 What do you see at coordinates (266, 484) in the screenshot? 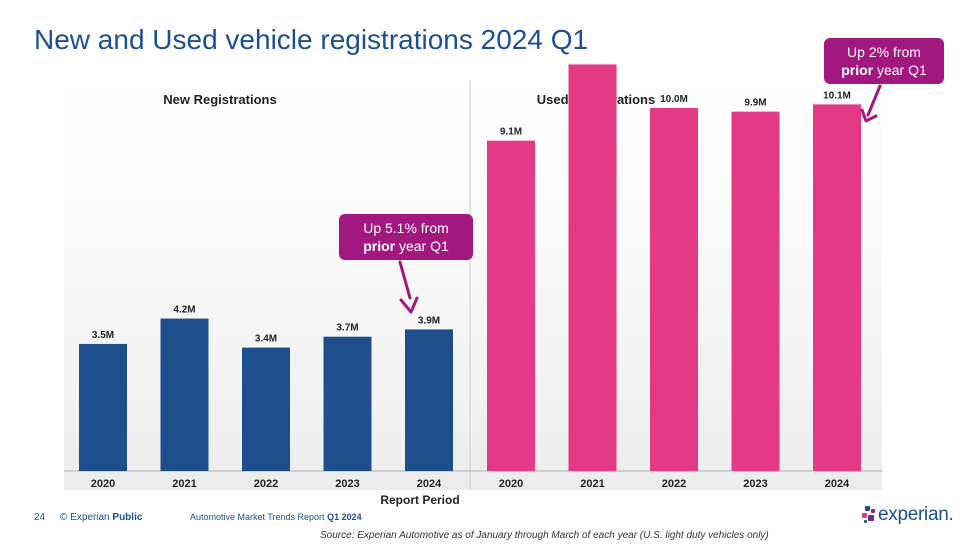
I see `tick-label-0-2022: 2022` at bounding box center [266, 484].